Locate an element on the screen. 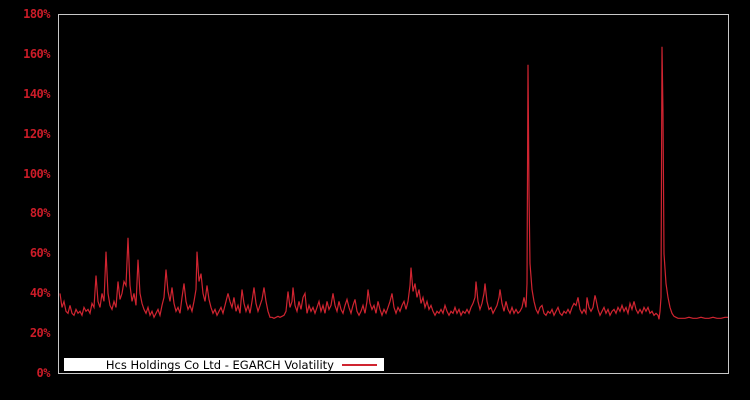 Image resolution: width=750 pixels, height=400 pixels. y-axis-tick-label: 140% is located at coordinates (36, 94).